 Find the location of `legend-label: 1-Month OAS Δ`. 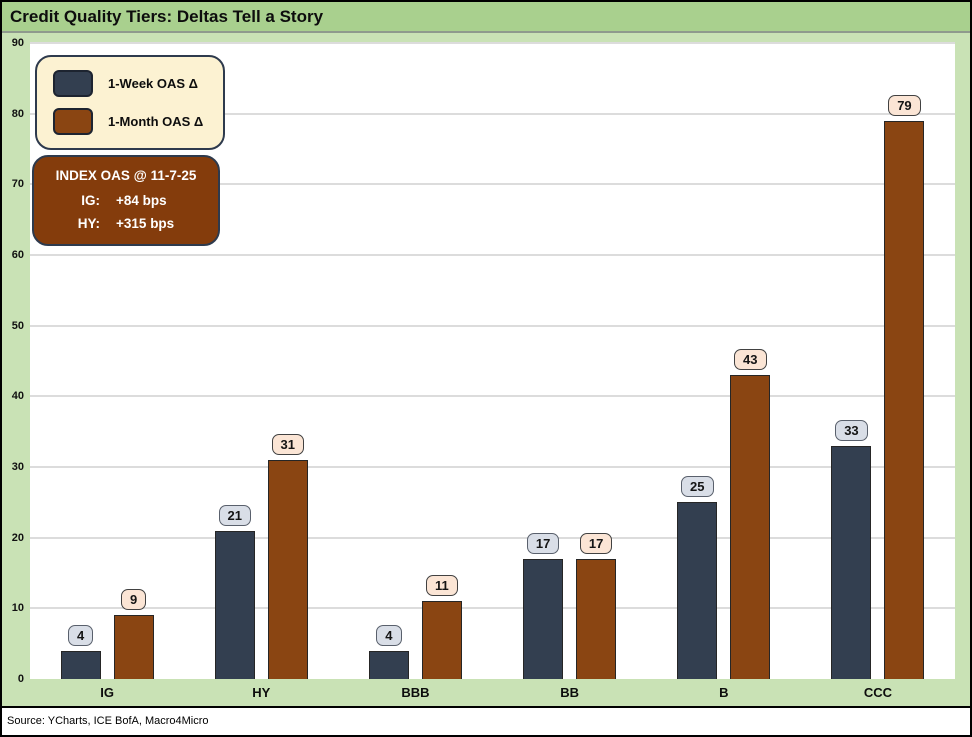

legend-label: 1-Month OAS Δ is located at coordinates (156, 121).